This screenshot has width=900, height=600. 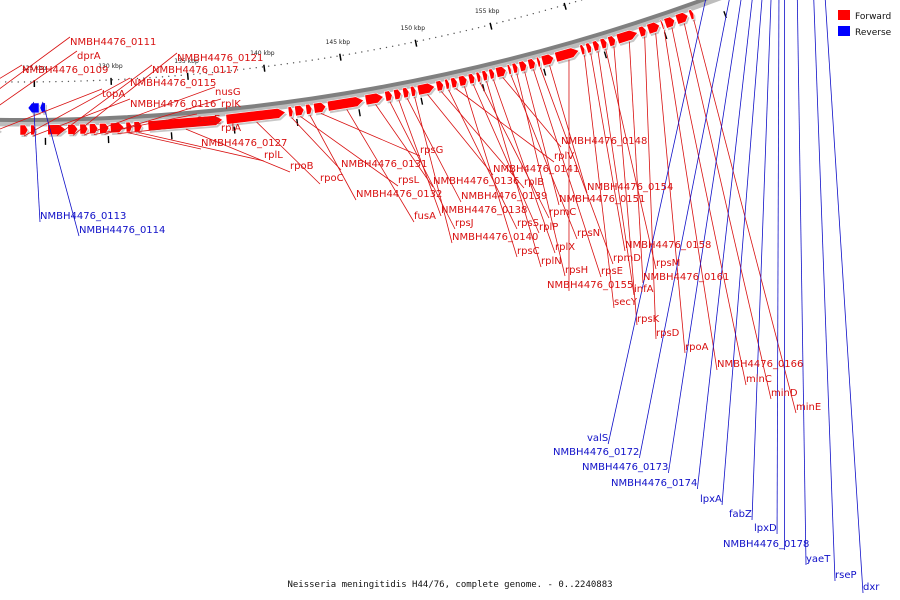 I want to click on gene-arrow-rpse, so click(x=531, y=64).